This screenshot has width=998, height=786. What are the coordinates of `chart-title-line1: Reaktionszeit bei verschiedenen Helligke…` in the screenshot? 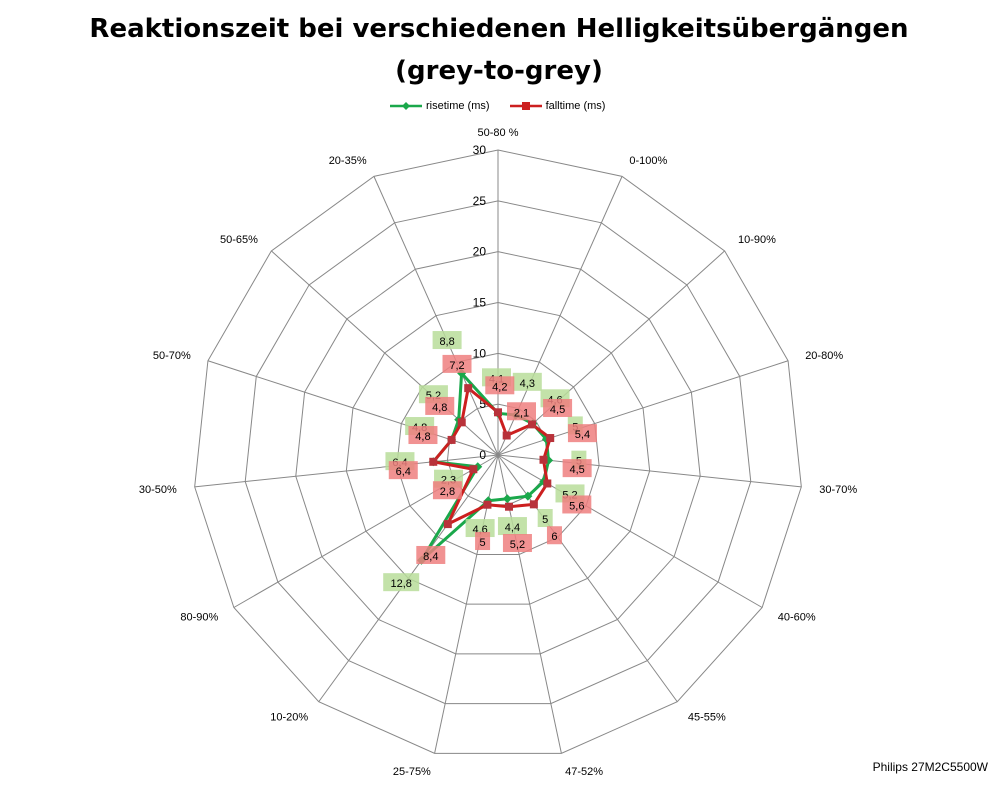 It's located at (499, 29).